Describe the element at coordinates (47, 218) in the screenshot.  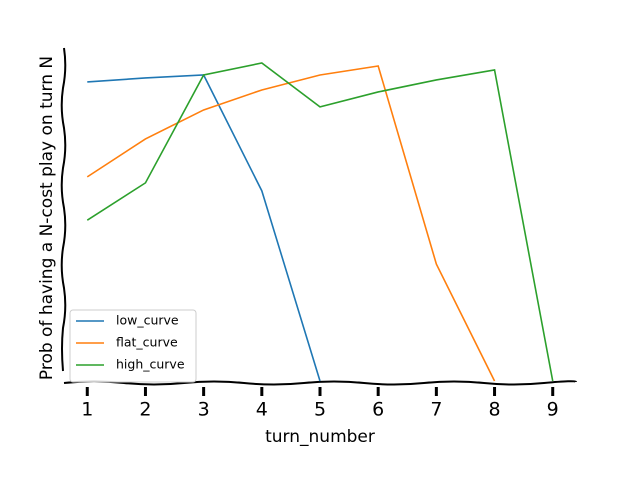
I see `y-axis-label: Prob of having a N-cost play on turn N` at that location.